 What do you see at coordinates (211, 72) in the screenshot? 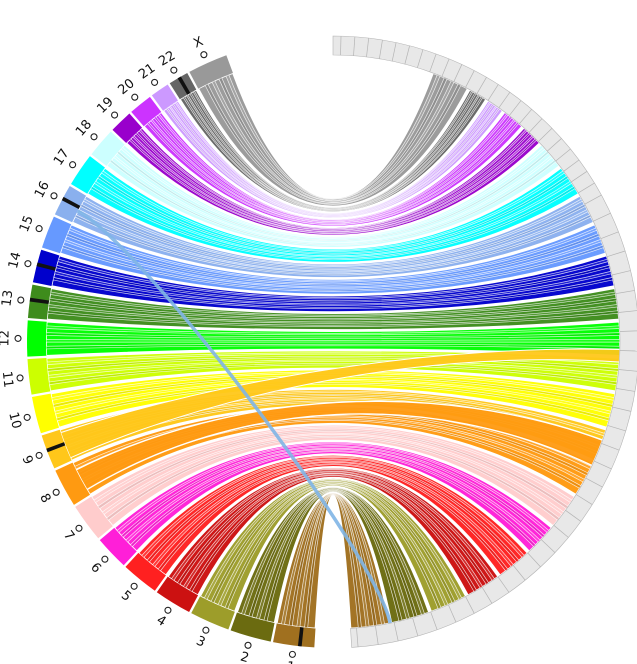
I see `chr-segment-X` at bounding box center [211, 72].